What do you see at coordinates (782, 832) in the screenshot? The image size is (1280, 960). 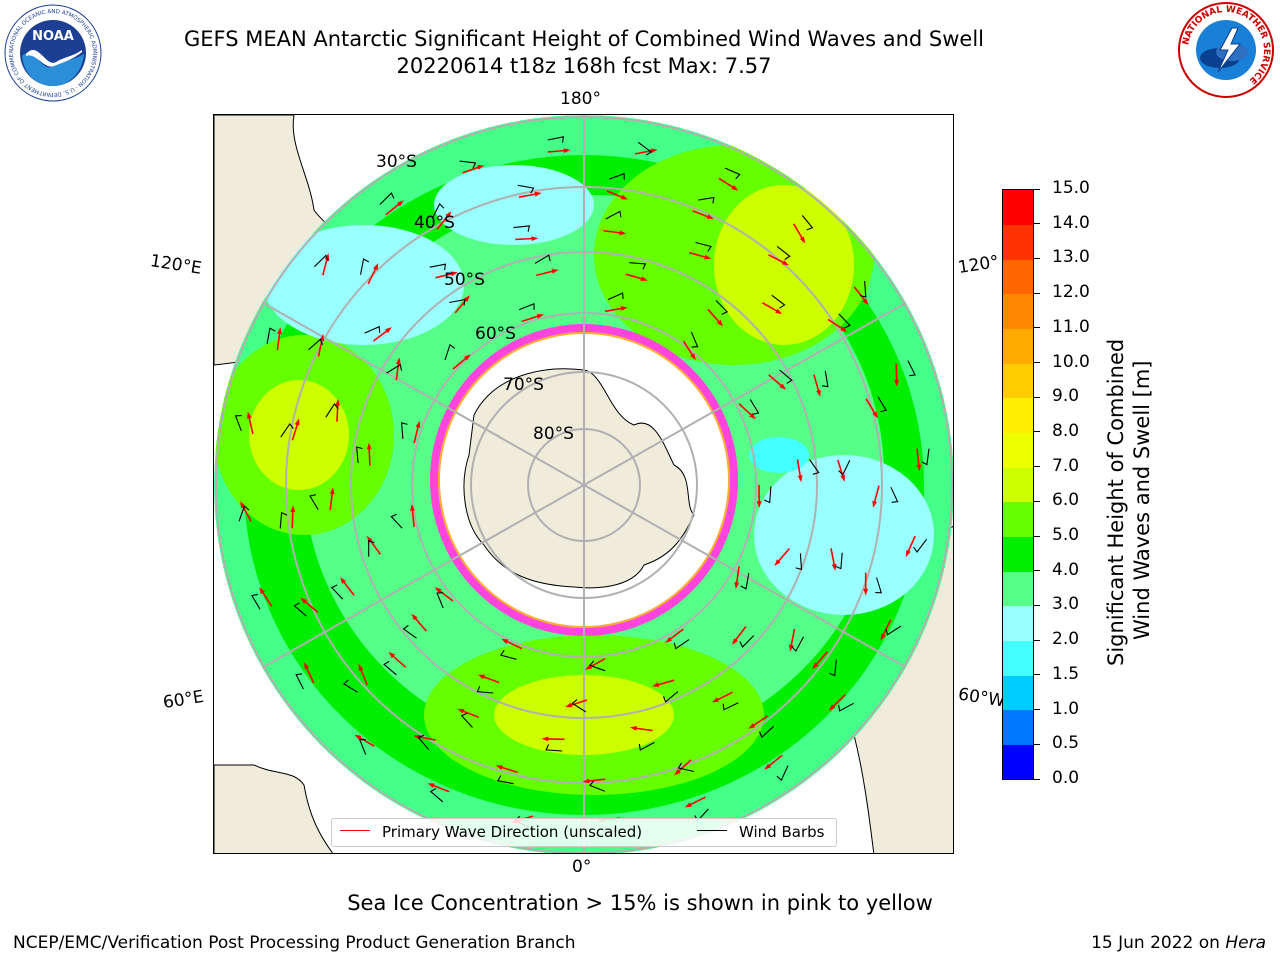 I see `legend-wind-barbs: Wind Barbs` at bounding box center [782, 832].